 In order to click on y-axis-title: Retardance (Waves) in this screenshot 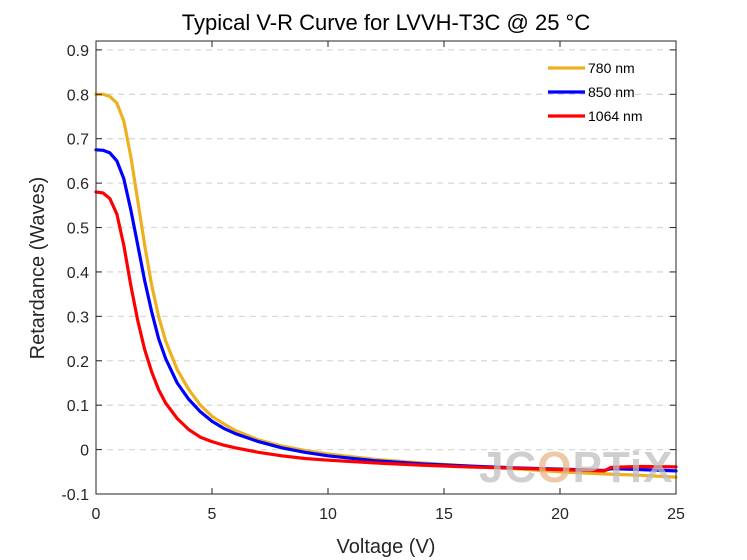, I will do `click(38, 268)`.